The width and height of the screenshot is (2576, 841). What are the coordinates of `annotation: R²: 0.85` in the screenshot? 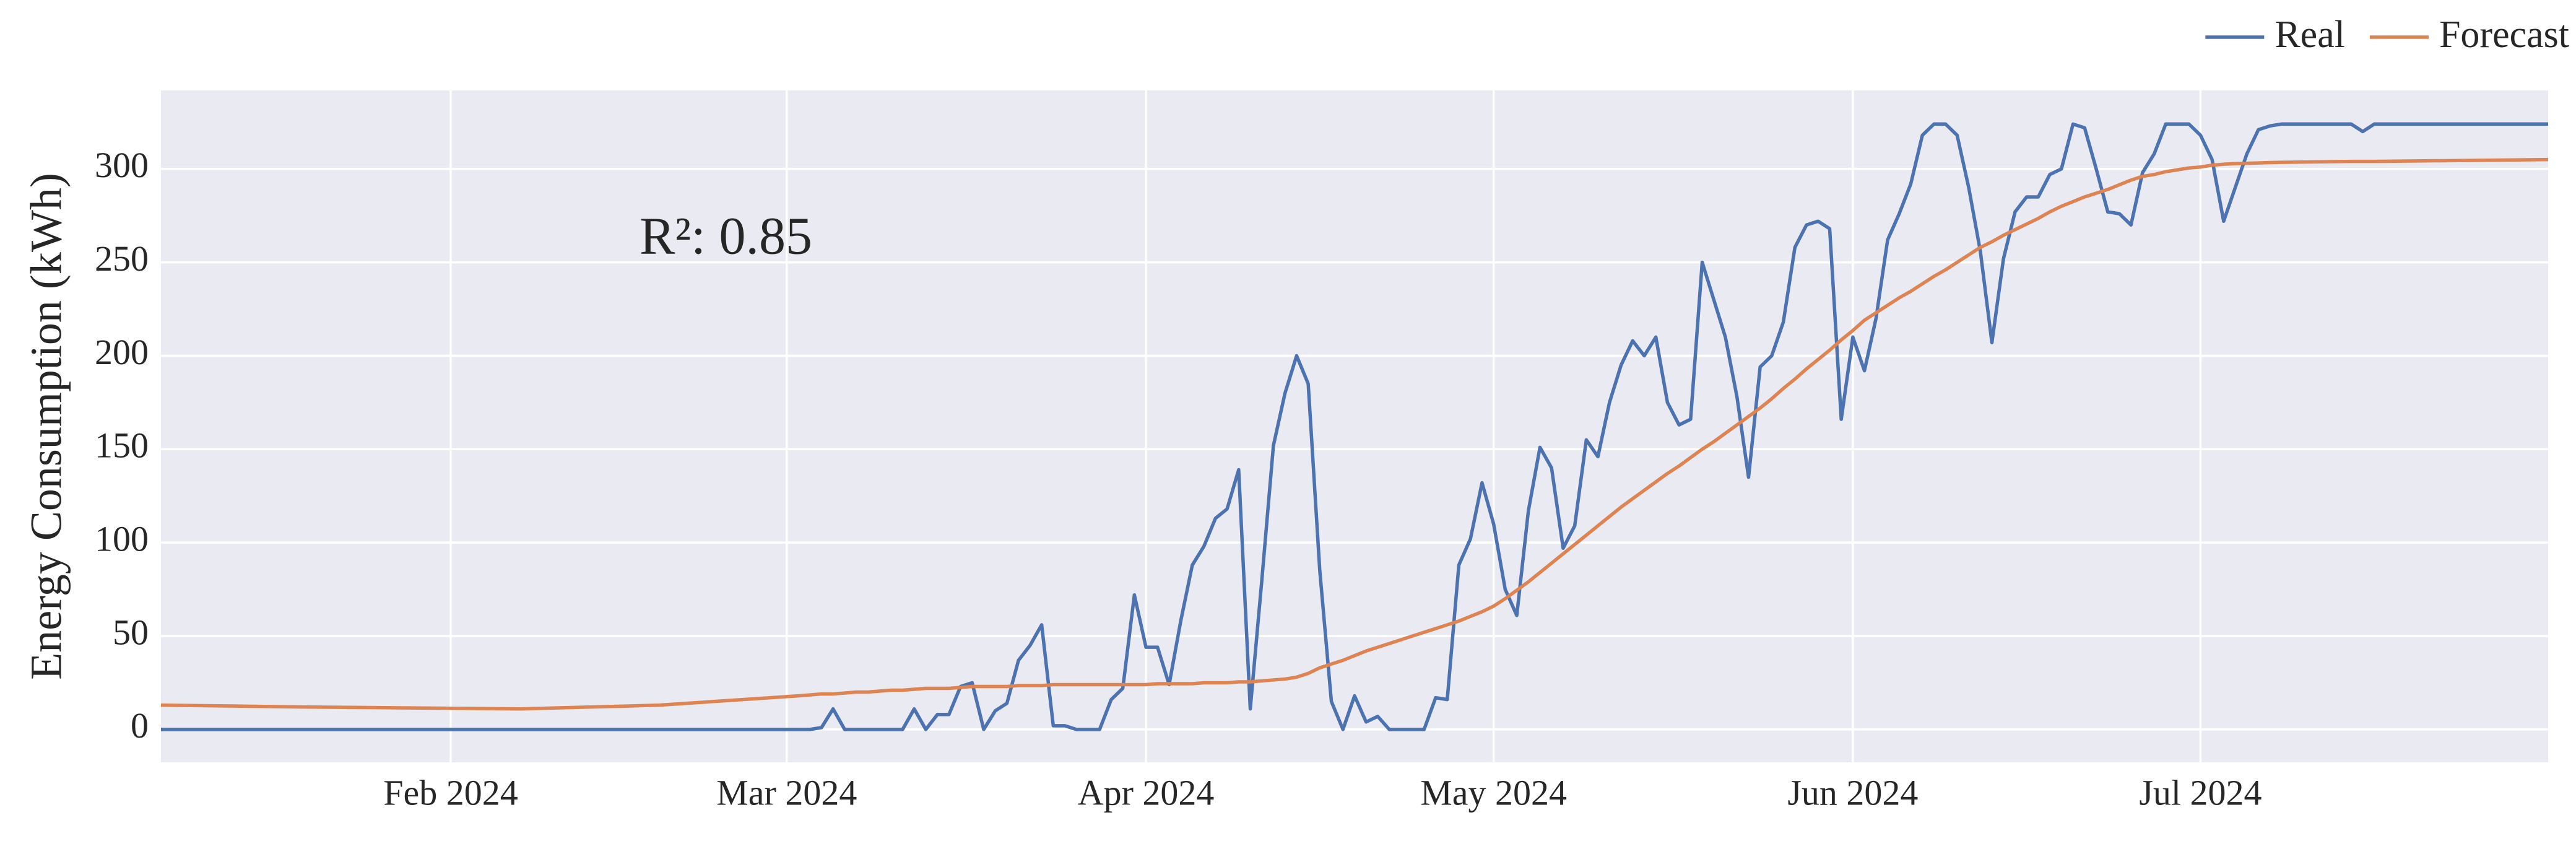 It's located at (726, 236).